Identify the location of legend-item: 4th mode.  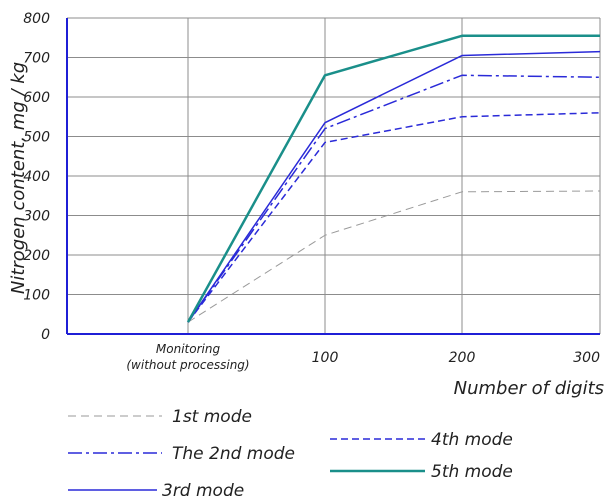
(421, 440).